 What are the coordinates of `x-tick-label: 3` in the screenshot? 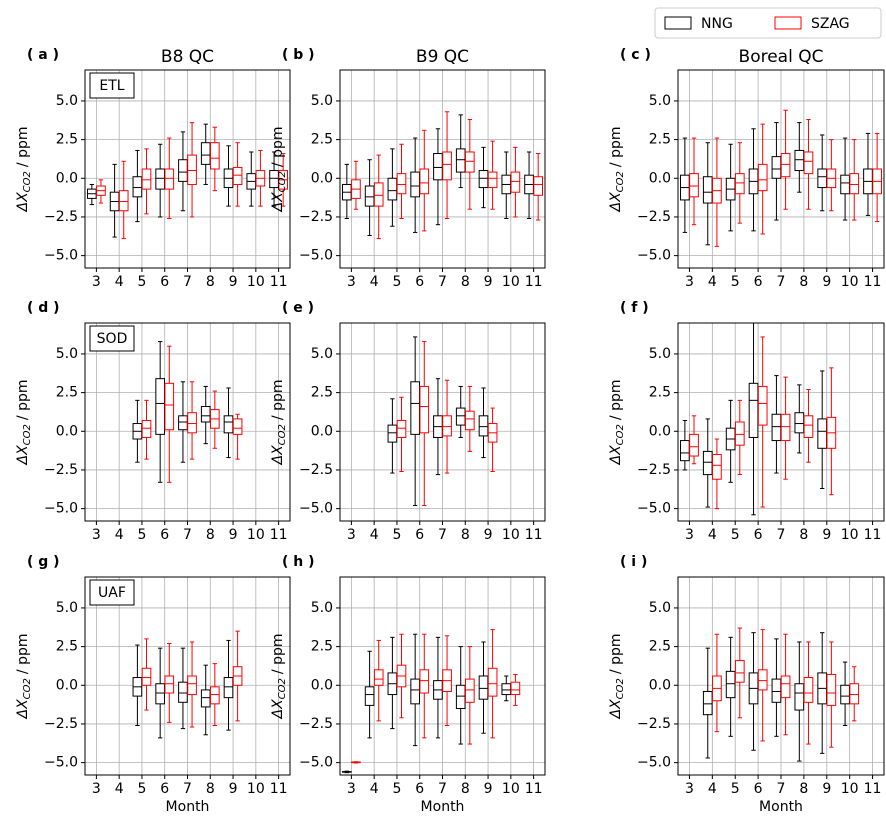 It's located at (96, 535).